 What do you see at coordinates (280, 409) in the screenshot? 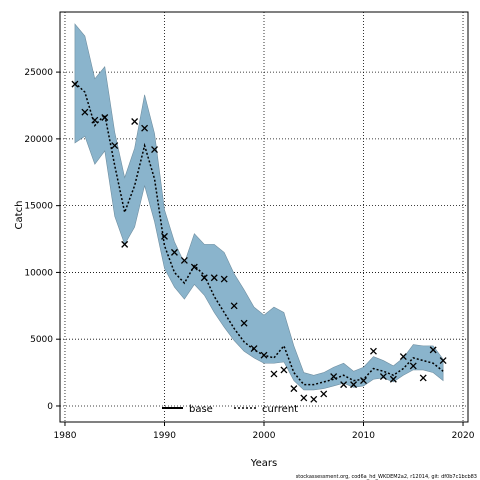
I see `legend-label-current: current` at bounding box center [280, 409].